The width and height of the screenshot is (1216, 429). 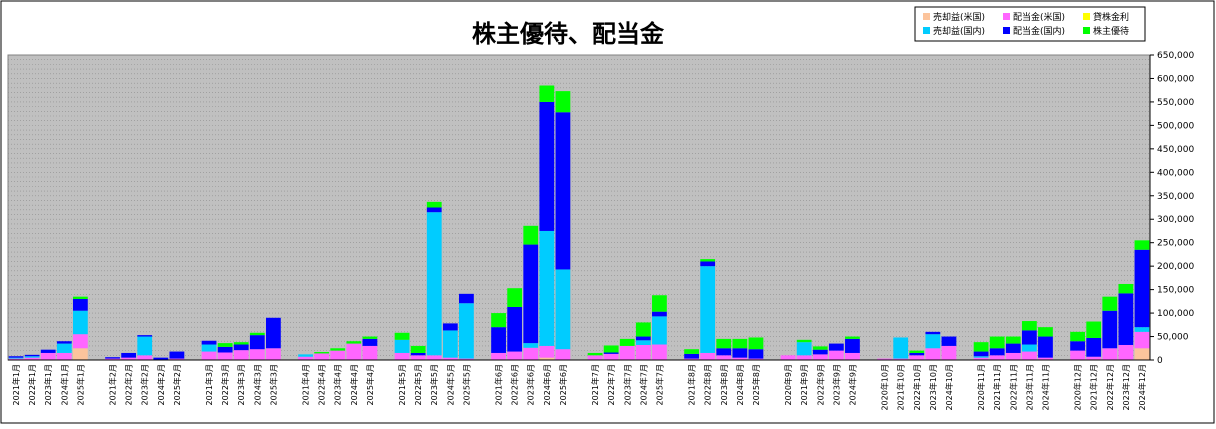 What do you see at coordinates (225, 384) in the screenshot?
I see `x-tick-label: 2022年3月` at bounding box center [225, 384].